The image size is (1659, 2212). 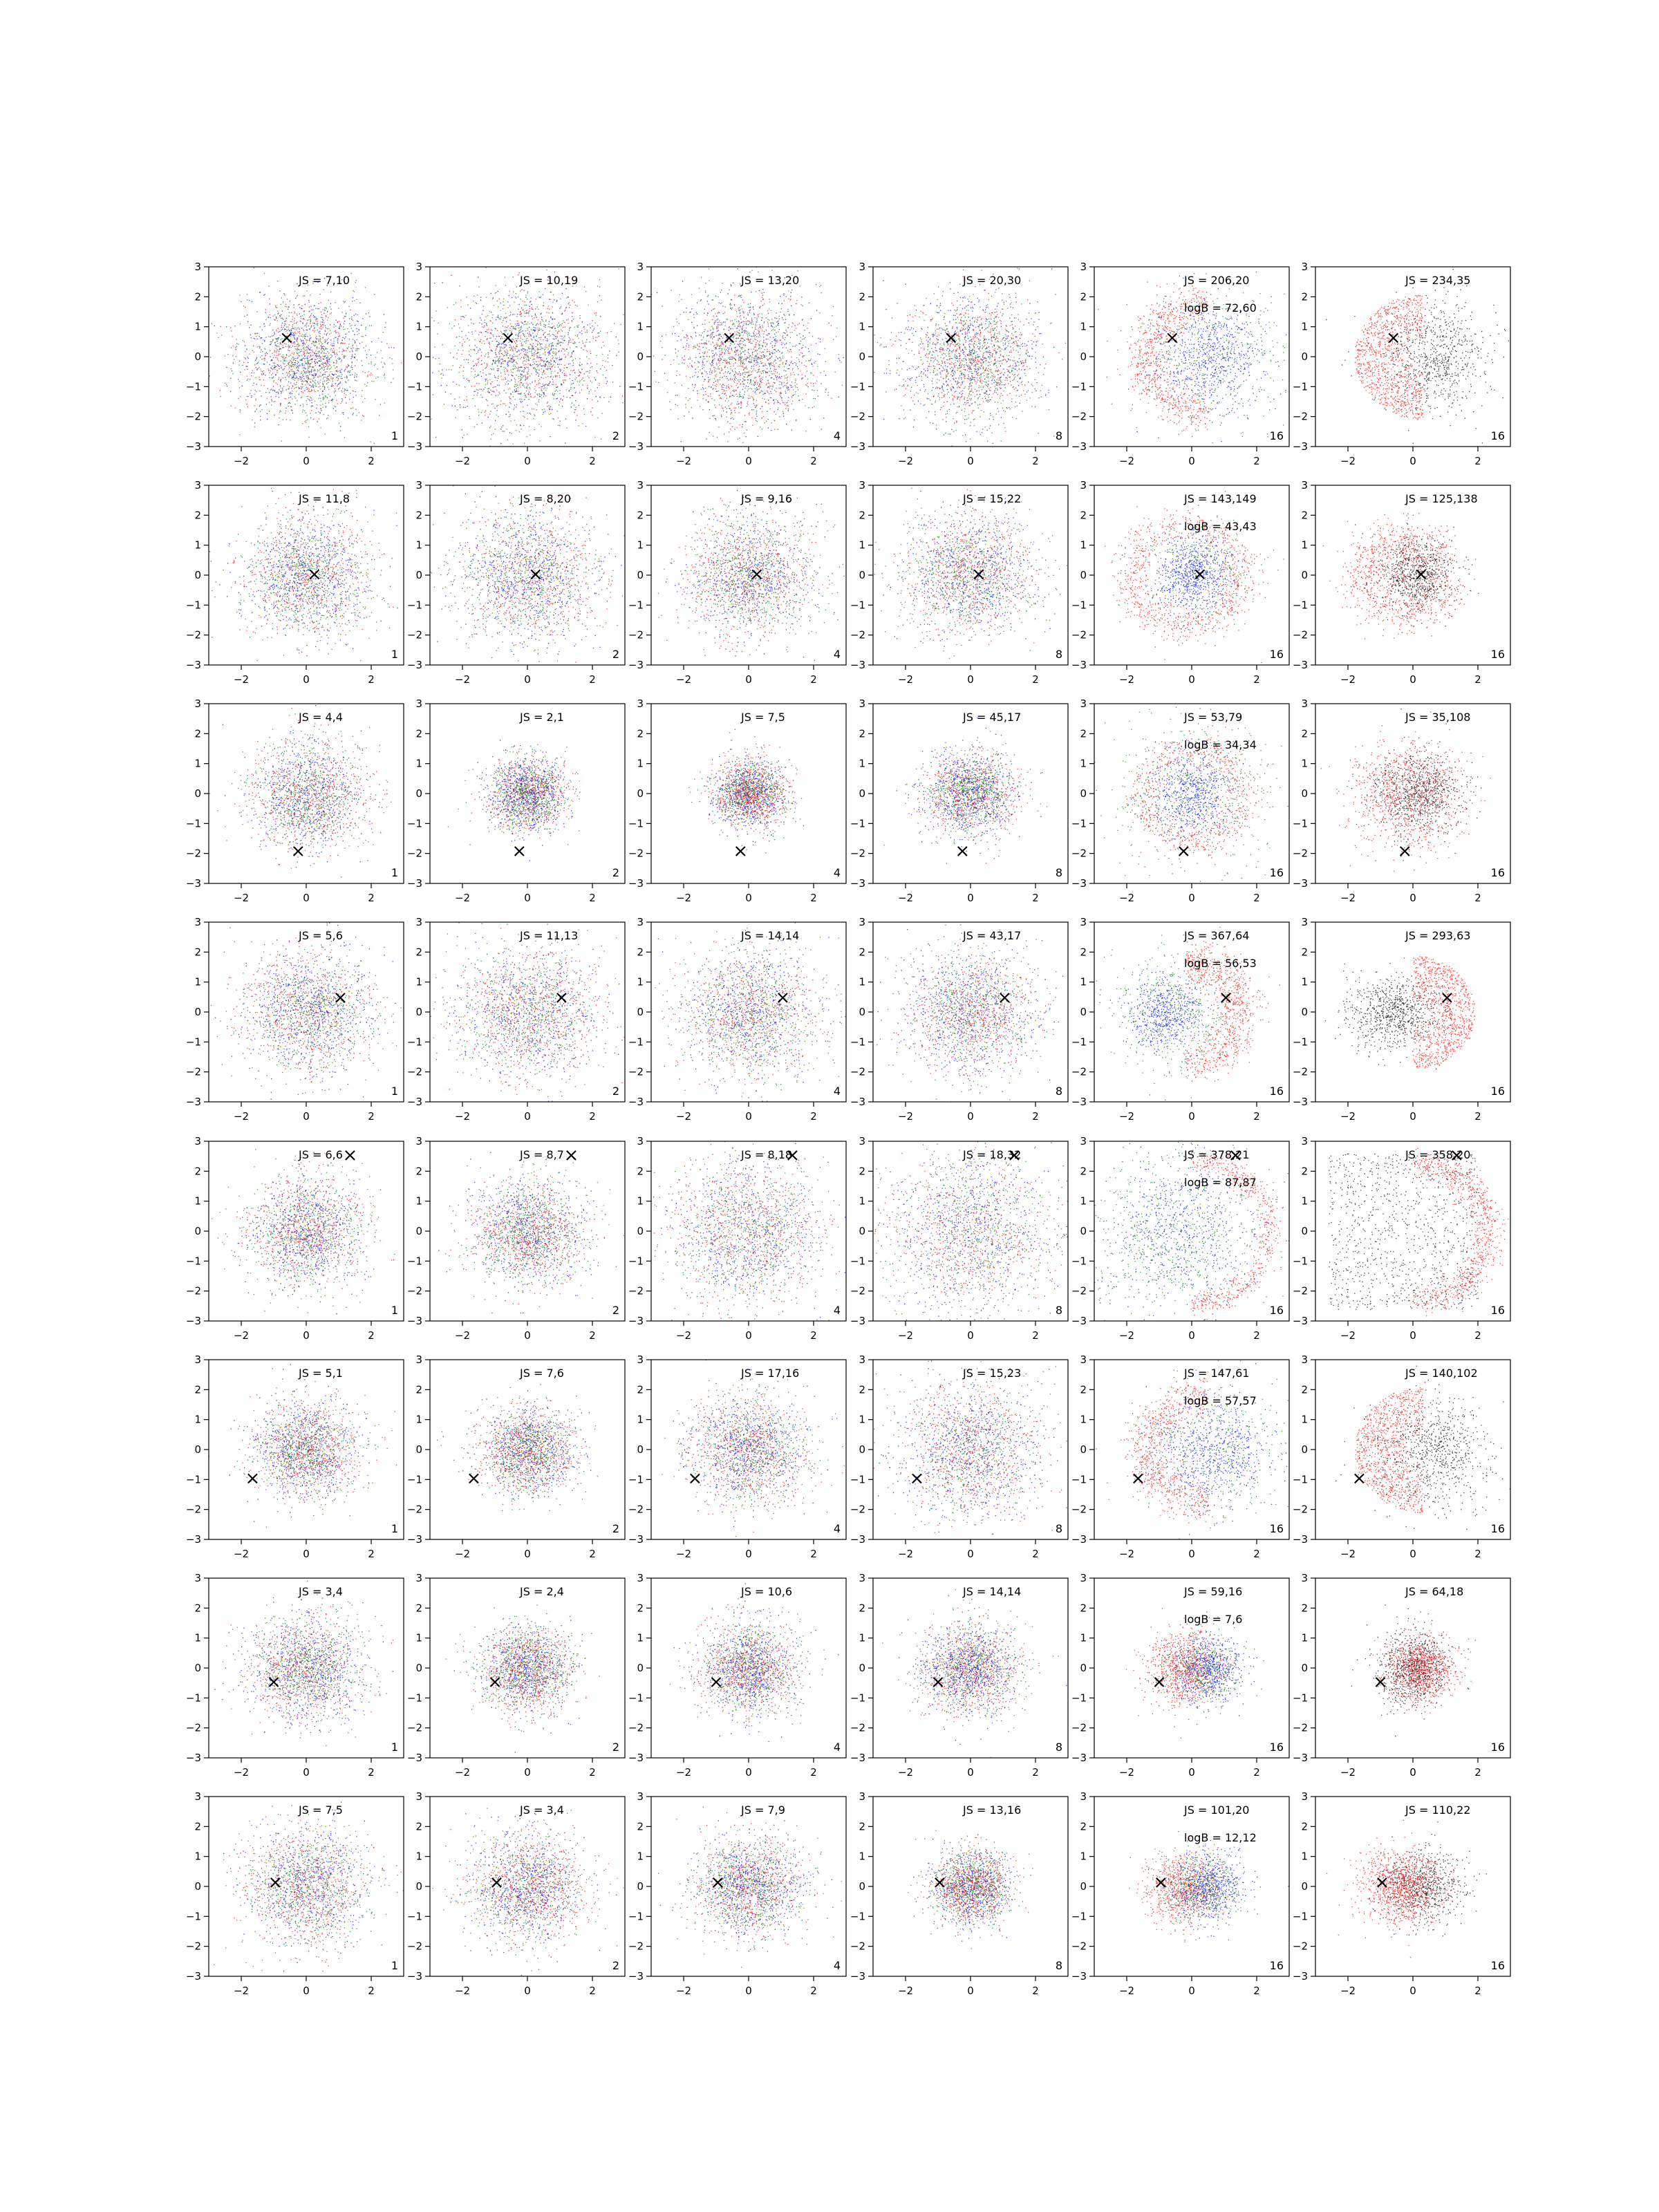 I want to click on panel-count-label: 16, so click(x=1498, y=435).